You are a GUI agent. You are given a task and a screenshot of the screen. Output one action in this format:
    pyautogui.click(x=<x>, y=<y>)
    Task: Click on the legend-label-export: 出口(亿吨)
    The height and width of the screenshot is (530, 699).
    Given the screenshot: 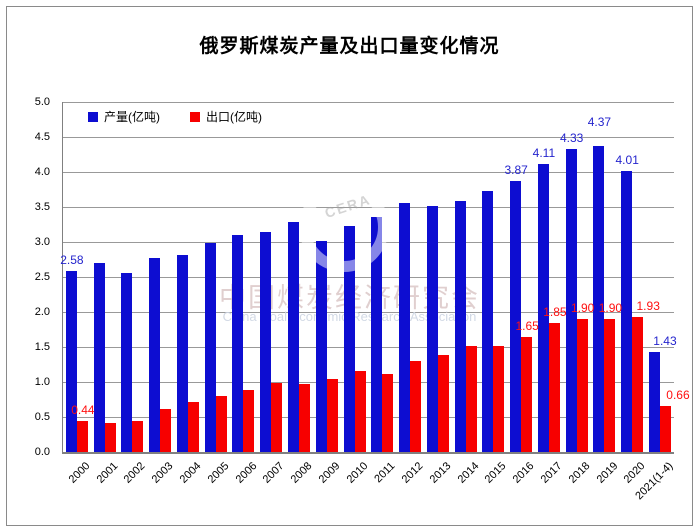 What is the action you would take?
    pyautogui.click(x=234, y=117)
    